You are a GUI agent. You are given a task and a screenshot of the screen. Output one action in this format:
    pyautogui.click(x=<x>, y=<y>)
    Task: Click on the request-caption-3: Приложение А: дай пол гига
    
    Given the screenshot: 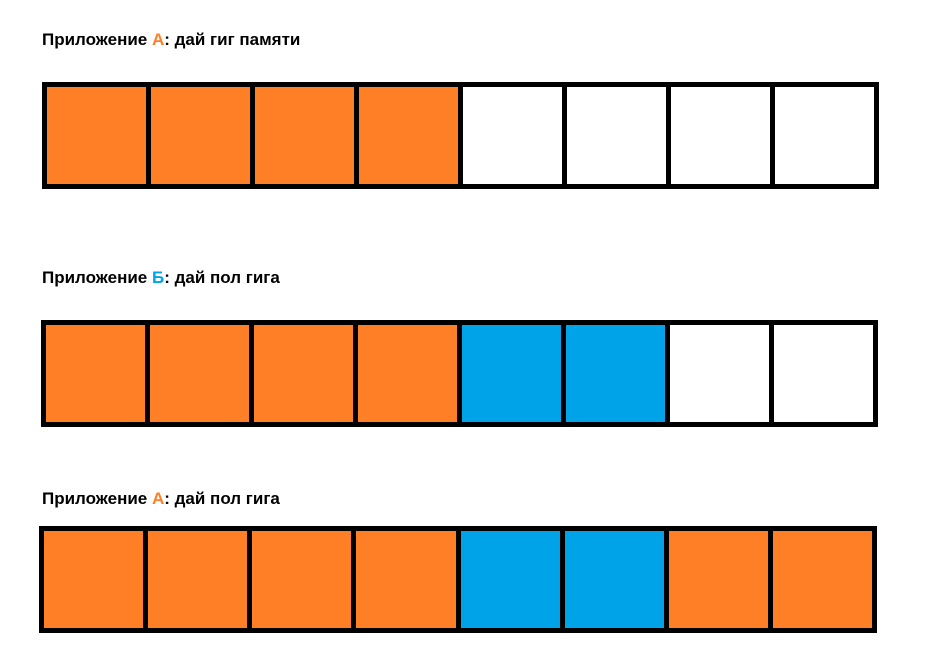 What is the action you would take?
    pyautogui.click(x=161, y=499)
    